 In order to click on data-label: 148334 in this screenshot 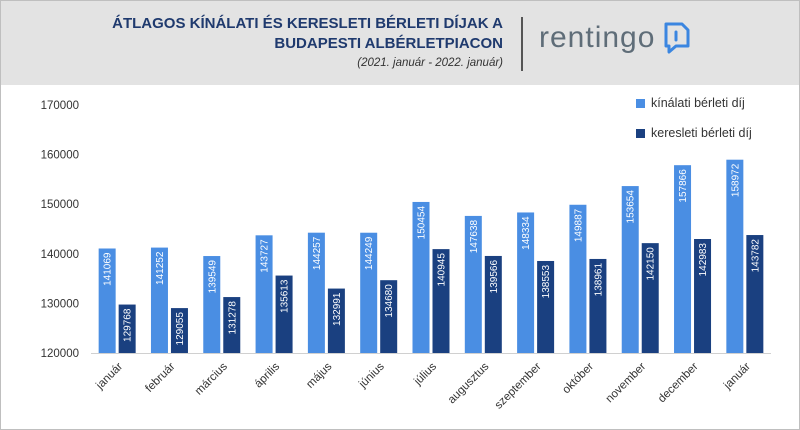, I will do `click(526, 233)`.